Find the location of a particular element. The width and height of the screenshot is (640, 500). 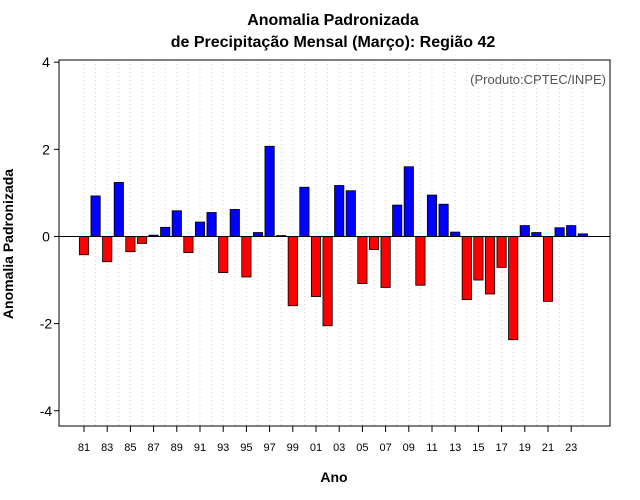

bar-1986 is located at coordinates (142, 240).